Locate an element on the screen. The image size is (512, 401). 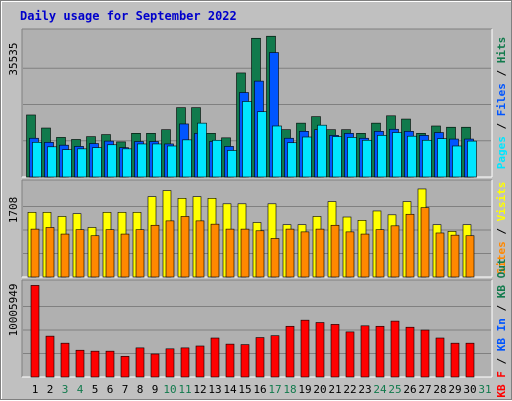
y-max-label: 10005949 is located at coordinates (13, 310).